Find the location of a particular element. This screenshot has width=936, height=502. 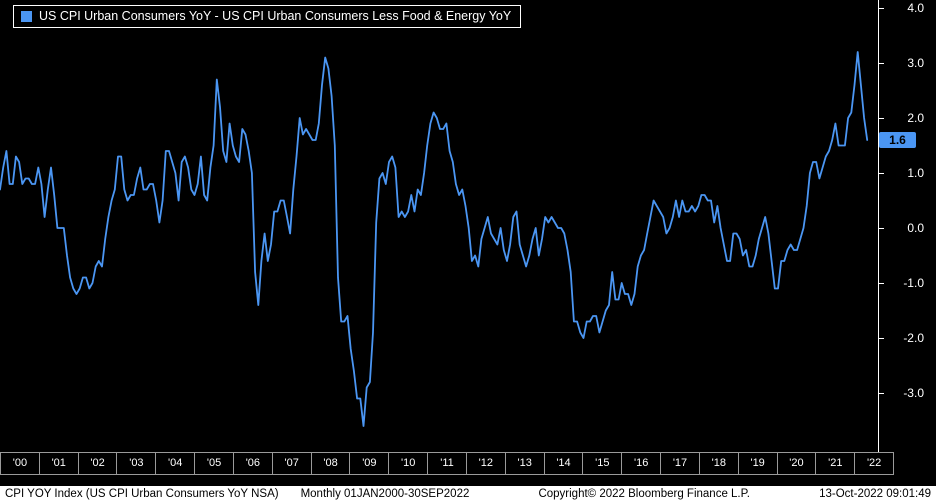

x-axis-year-label: '17 is located at coordinates (680, 463).